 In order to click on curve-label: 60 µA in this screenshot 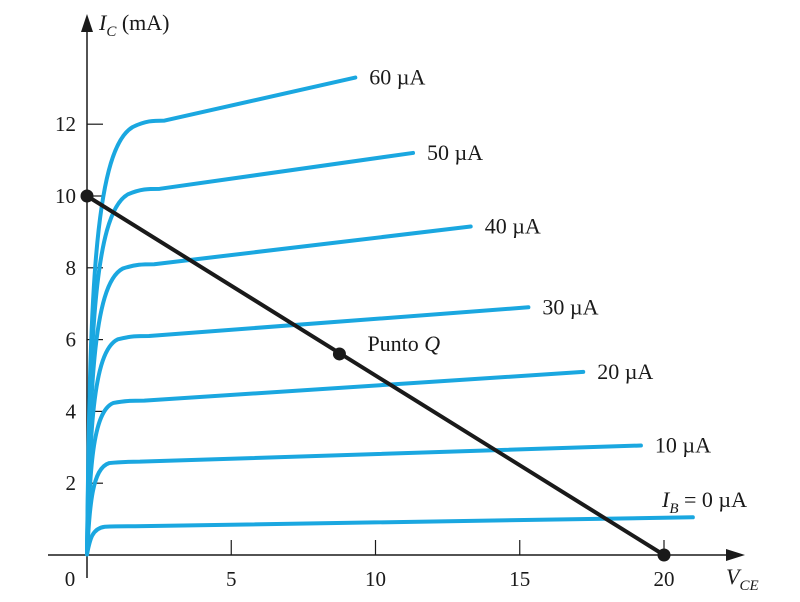, I will do `click(397, 77)`.